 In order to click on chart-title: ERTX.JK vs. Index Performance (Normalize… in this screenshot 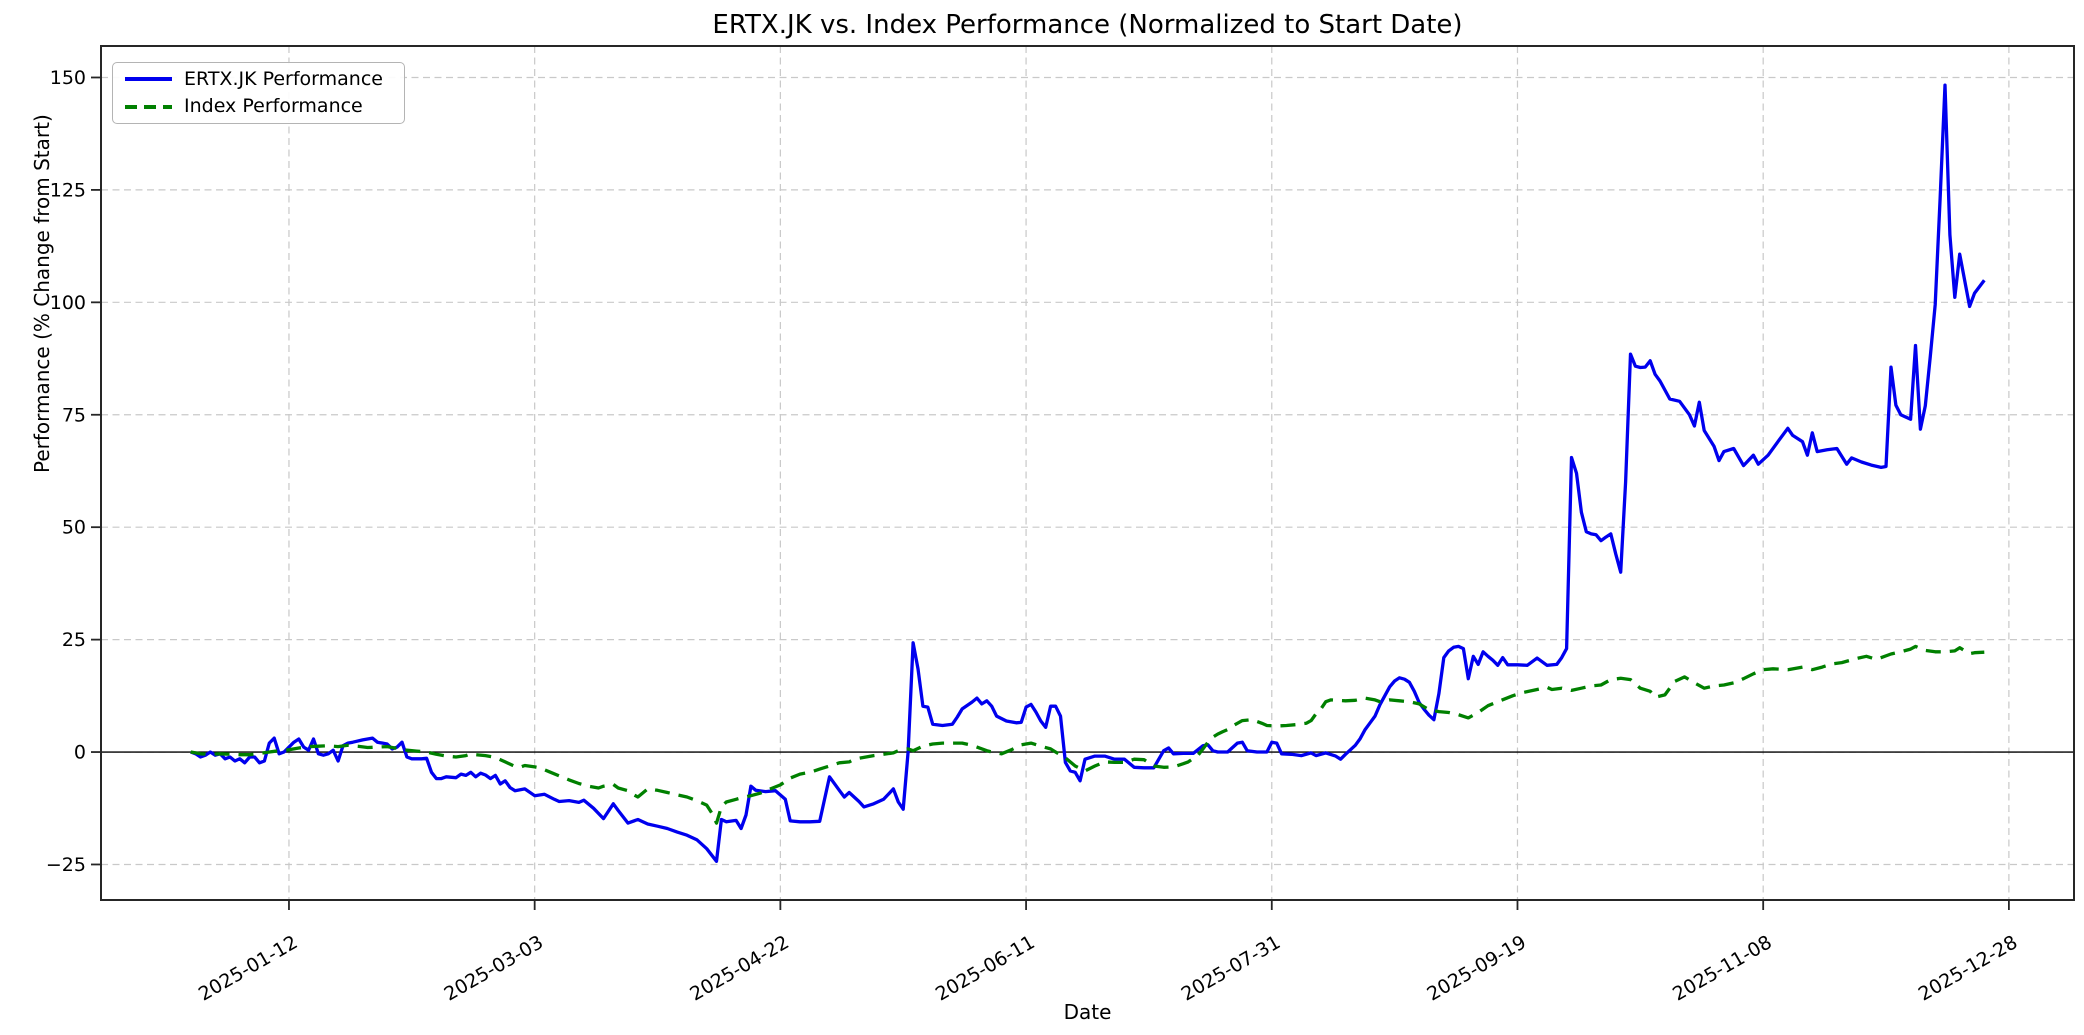, I will do `click(1087, 25)`.